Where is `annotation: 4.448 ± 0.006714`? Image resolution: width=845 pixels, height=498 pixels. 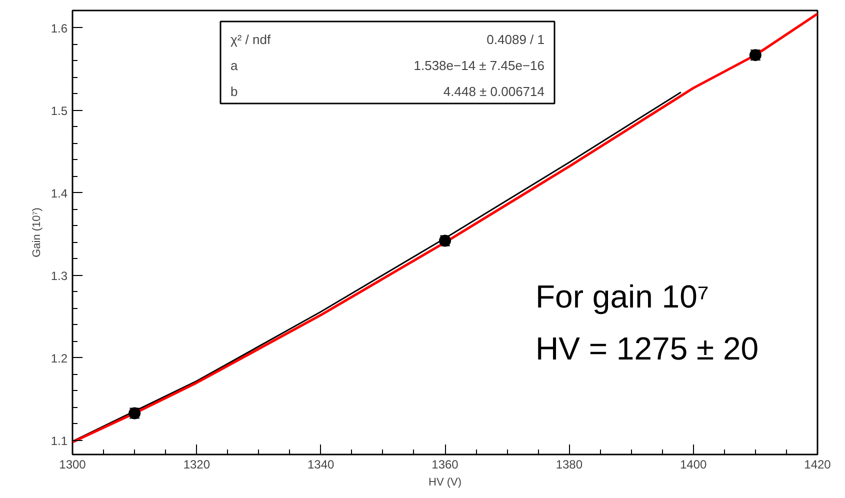
annotation: 4.448 ± 0.006714 is located at coordinates (494, 91).